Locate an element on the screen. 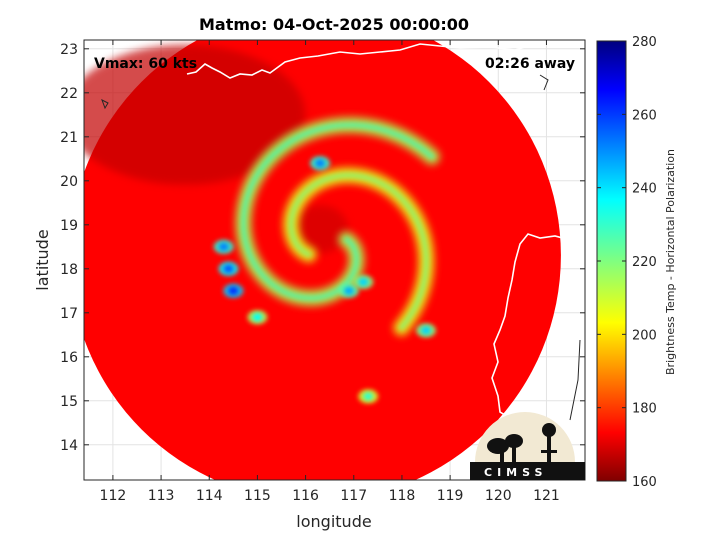 This screenshot has height=540, width=720. y-tick-label: 23 is located at coordinates (69, 50).